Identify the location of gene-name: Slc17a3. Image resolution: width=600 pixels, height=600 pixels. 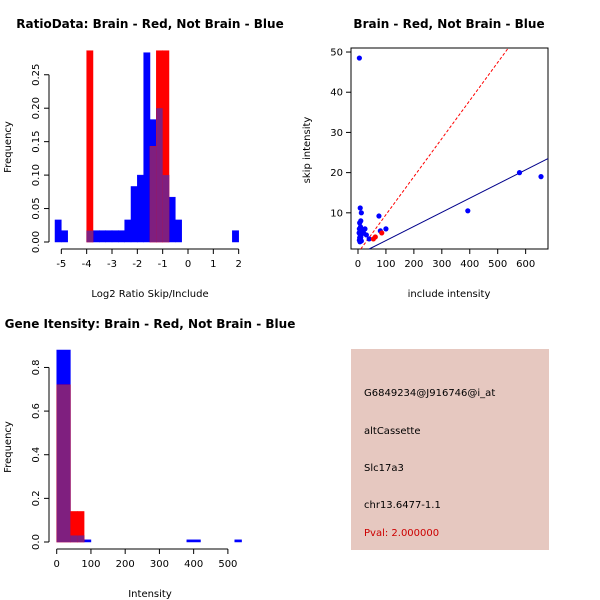
(384, 468).